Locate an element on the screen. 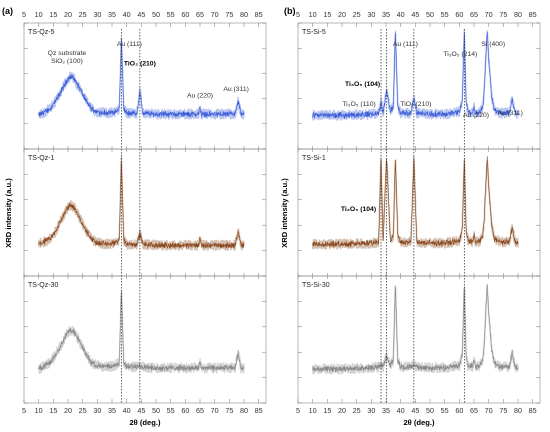 The image size is (550, 432). x-tick-label-bottom: 50 is located at coordinates (156, 410).